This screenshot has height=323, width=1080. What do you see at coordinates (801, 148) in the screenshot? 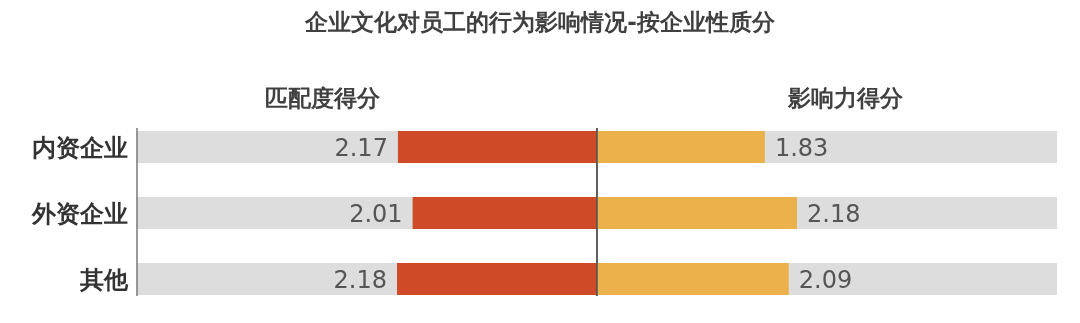
I see `data-label: 1.83` at bounding box center [801, 148].